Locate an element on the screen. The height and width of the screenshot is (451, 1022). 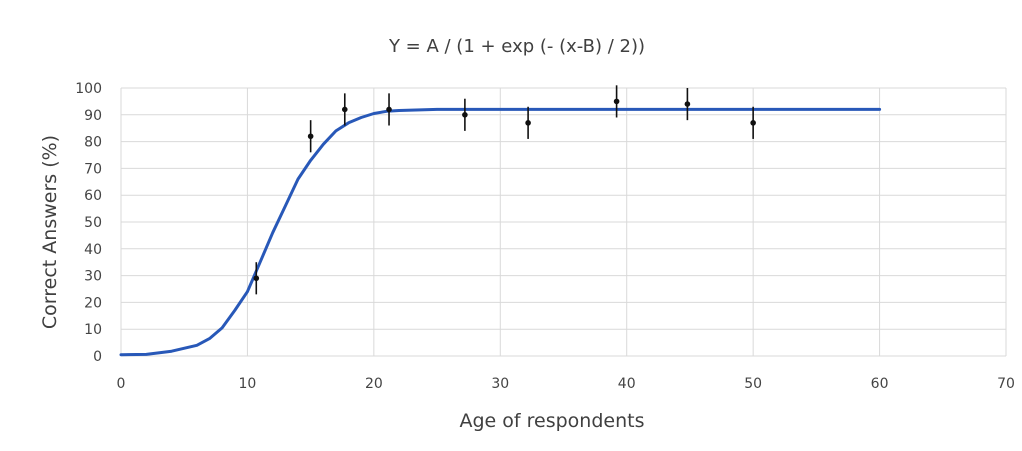
x-tick-label: 50 is located at coordinates (753, 384).